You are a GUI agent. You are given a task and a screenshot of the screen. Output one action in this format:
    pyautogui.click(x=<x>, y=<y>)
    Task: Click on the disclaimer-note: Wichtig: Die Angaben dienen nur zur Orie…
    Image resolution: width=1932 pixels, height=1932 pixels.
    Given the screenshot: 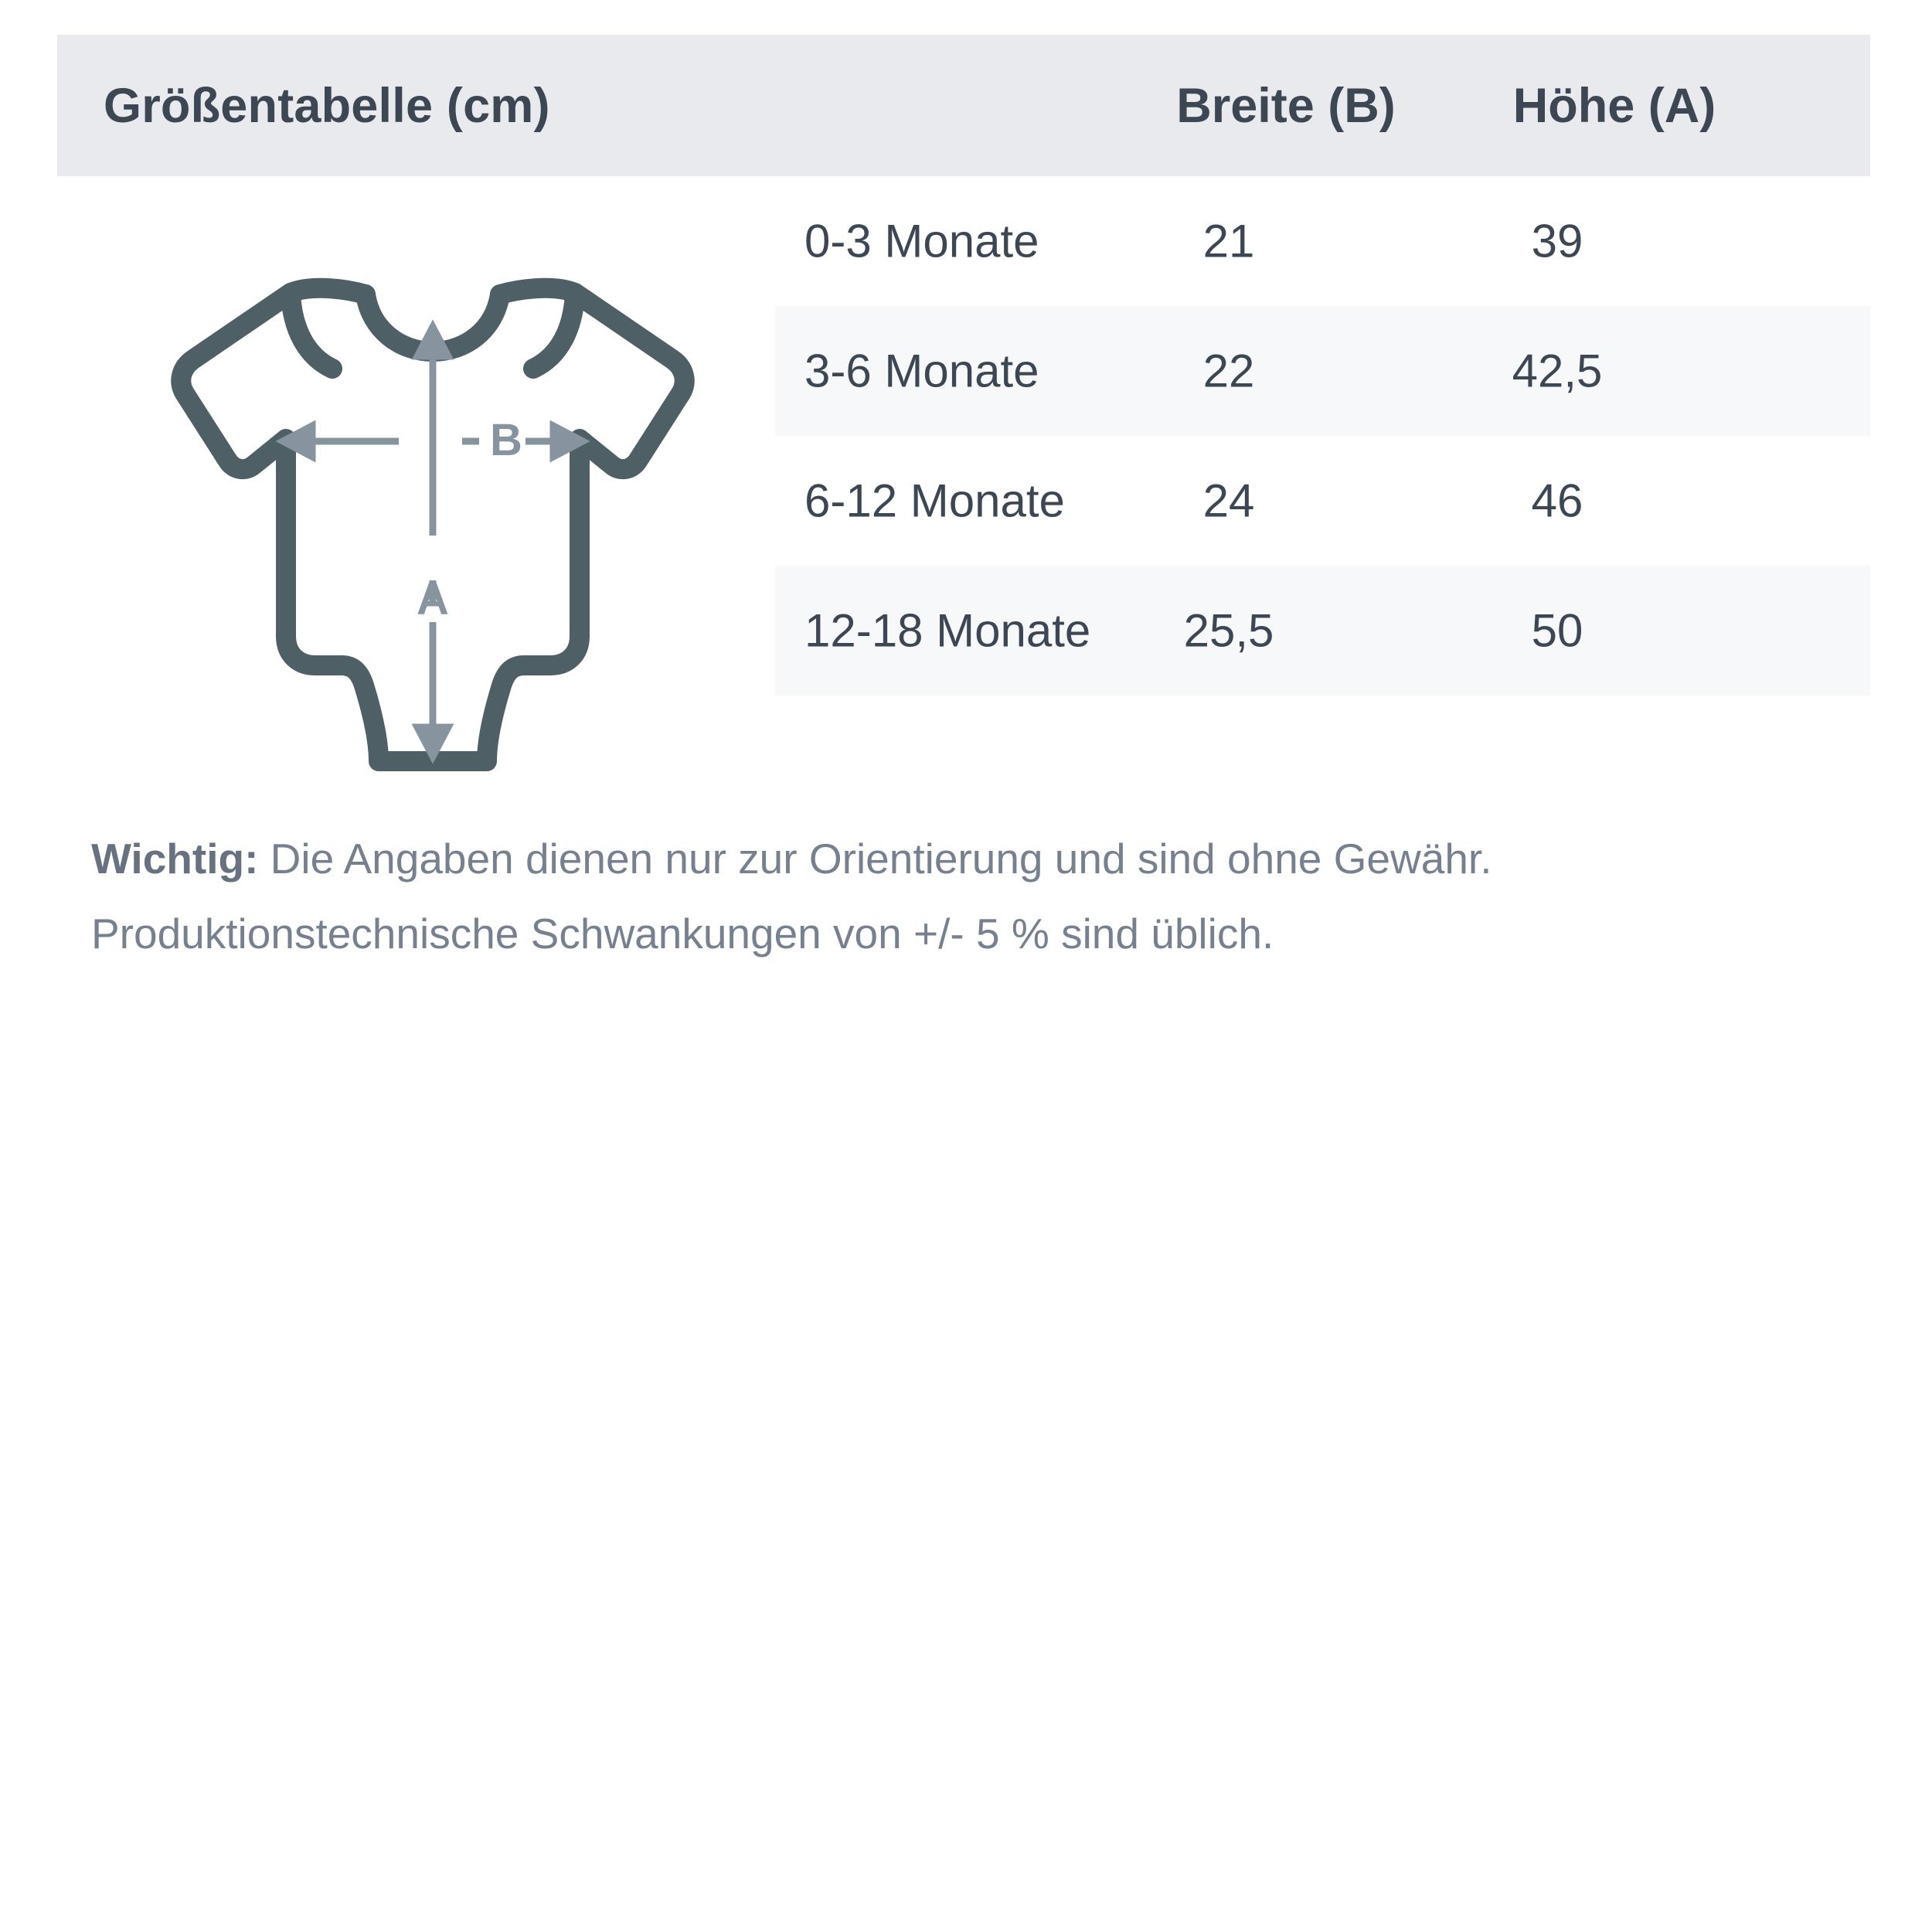 What is the action you would take?
    pyautogui.click(x=980, y=896)
    